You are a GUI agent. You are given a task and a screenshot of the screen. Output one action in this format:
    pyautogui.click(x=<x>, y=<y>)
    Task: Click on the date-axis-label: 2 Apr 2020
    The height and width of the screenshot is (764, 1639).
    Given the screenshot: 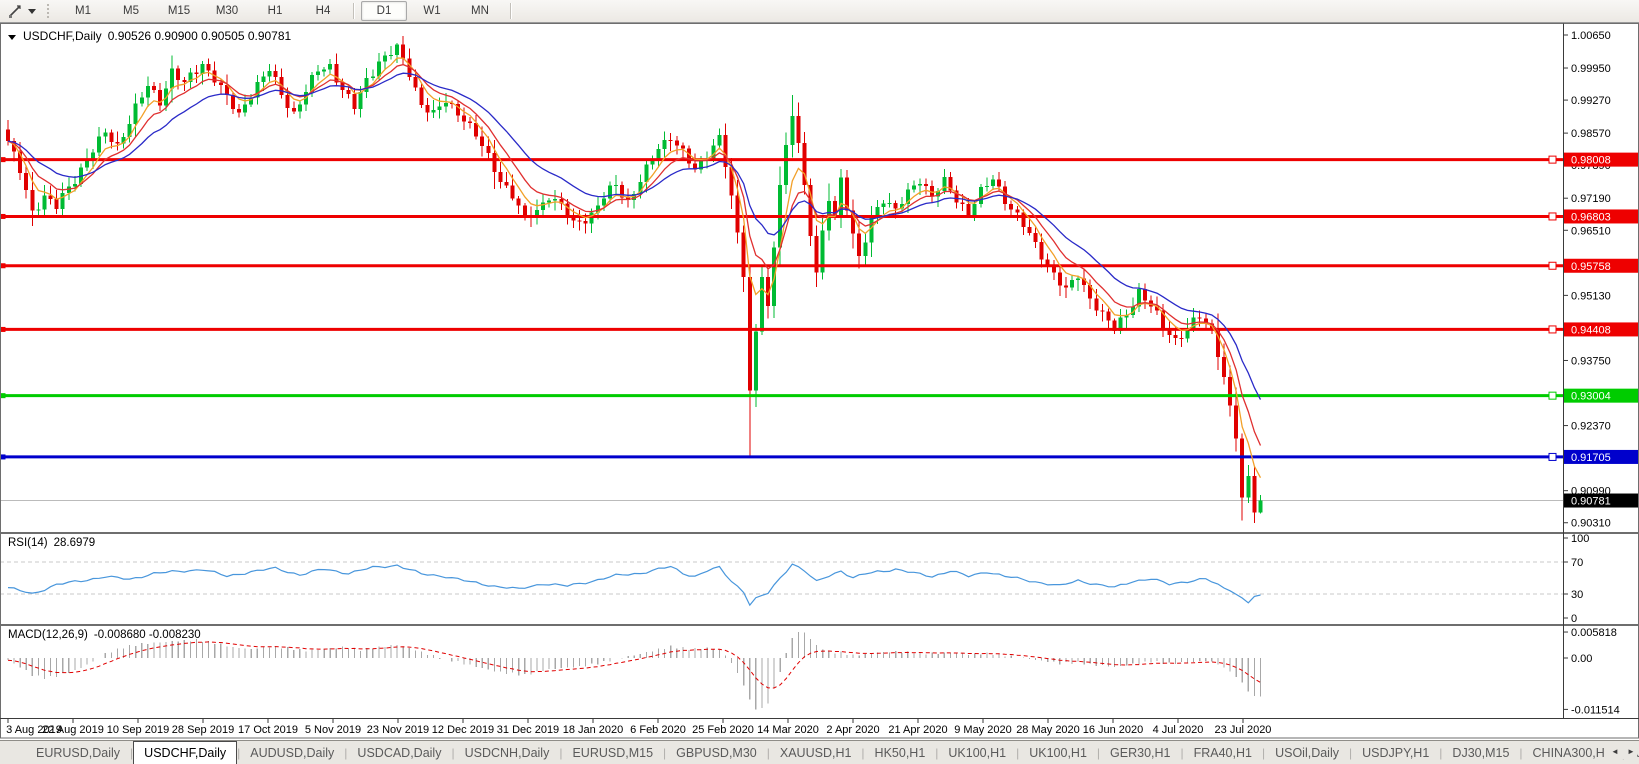 What is the action you would take?
    pyautogui.click(x=852, y=730)
    